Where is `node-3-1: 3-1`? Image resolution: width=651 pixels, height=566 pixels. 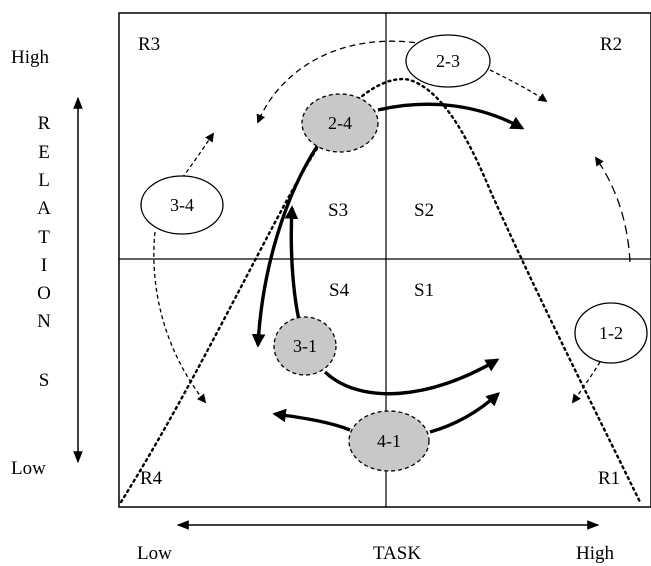
node-3-1: 3-1 is located at coordinates (305, 346).